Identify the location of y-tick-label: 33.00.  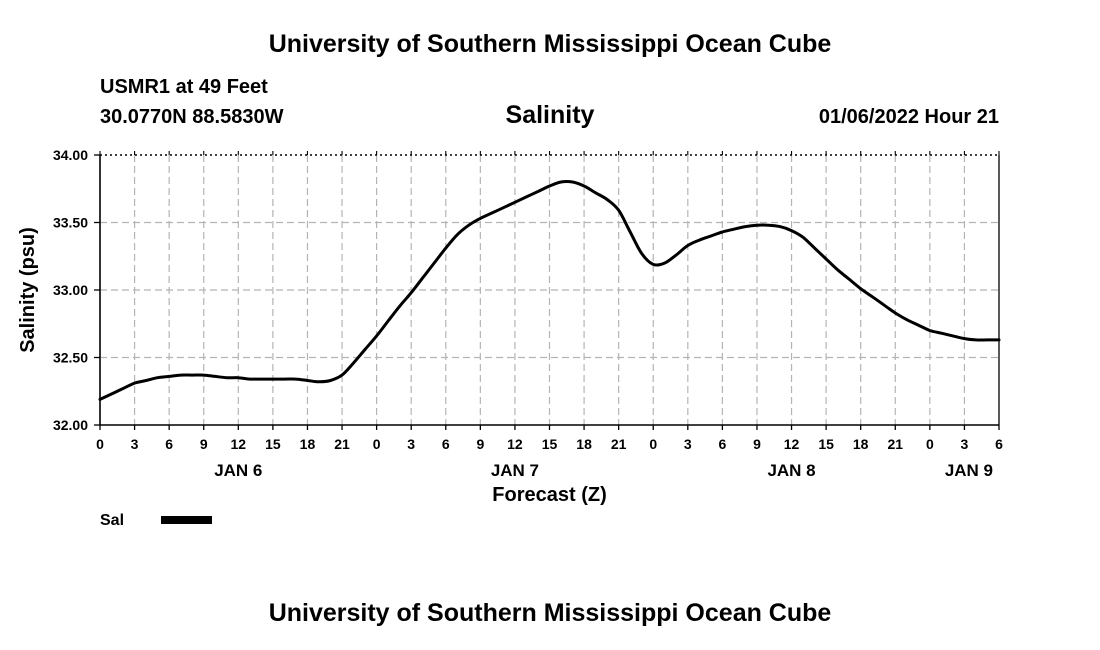
(70, 290).